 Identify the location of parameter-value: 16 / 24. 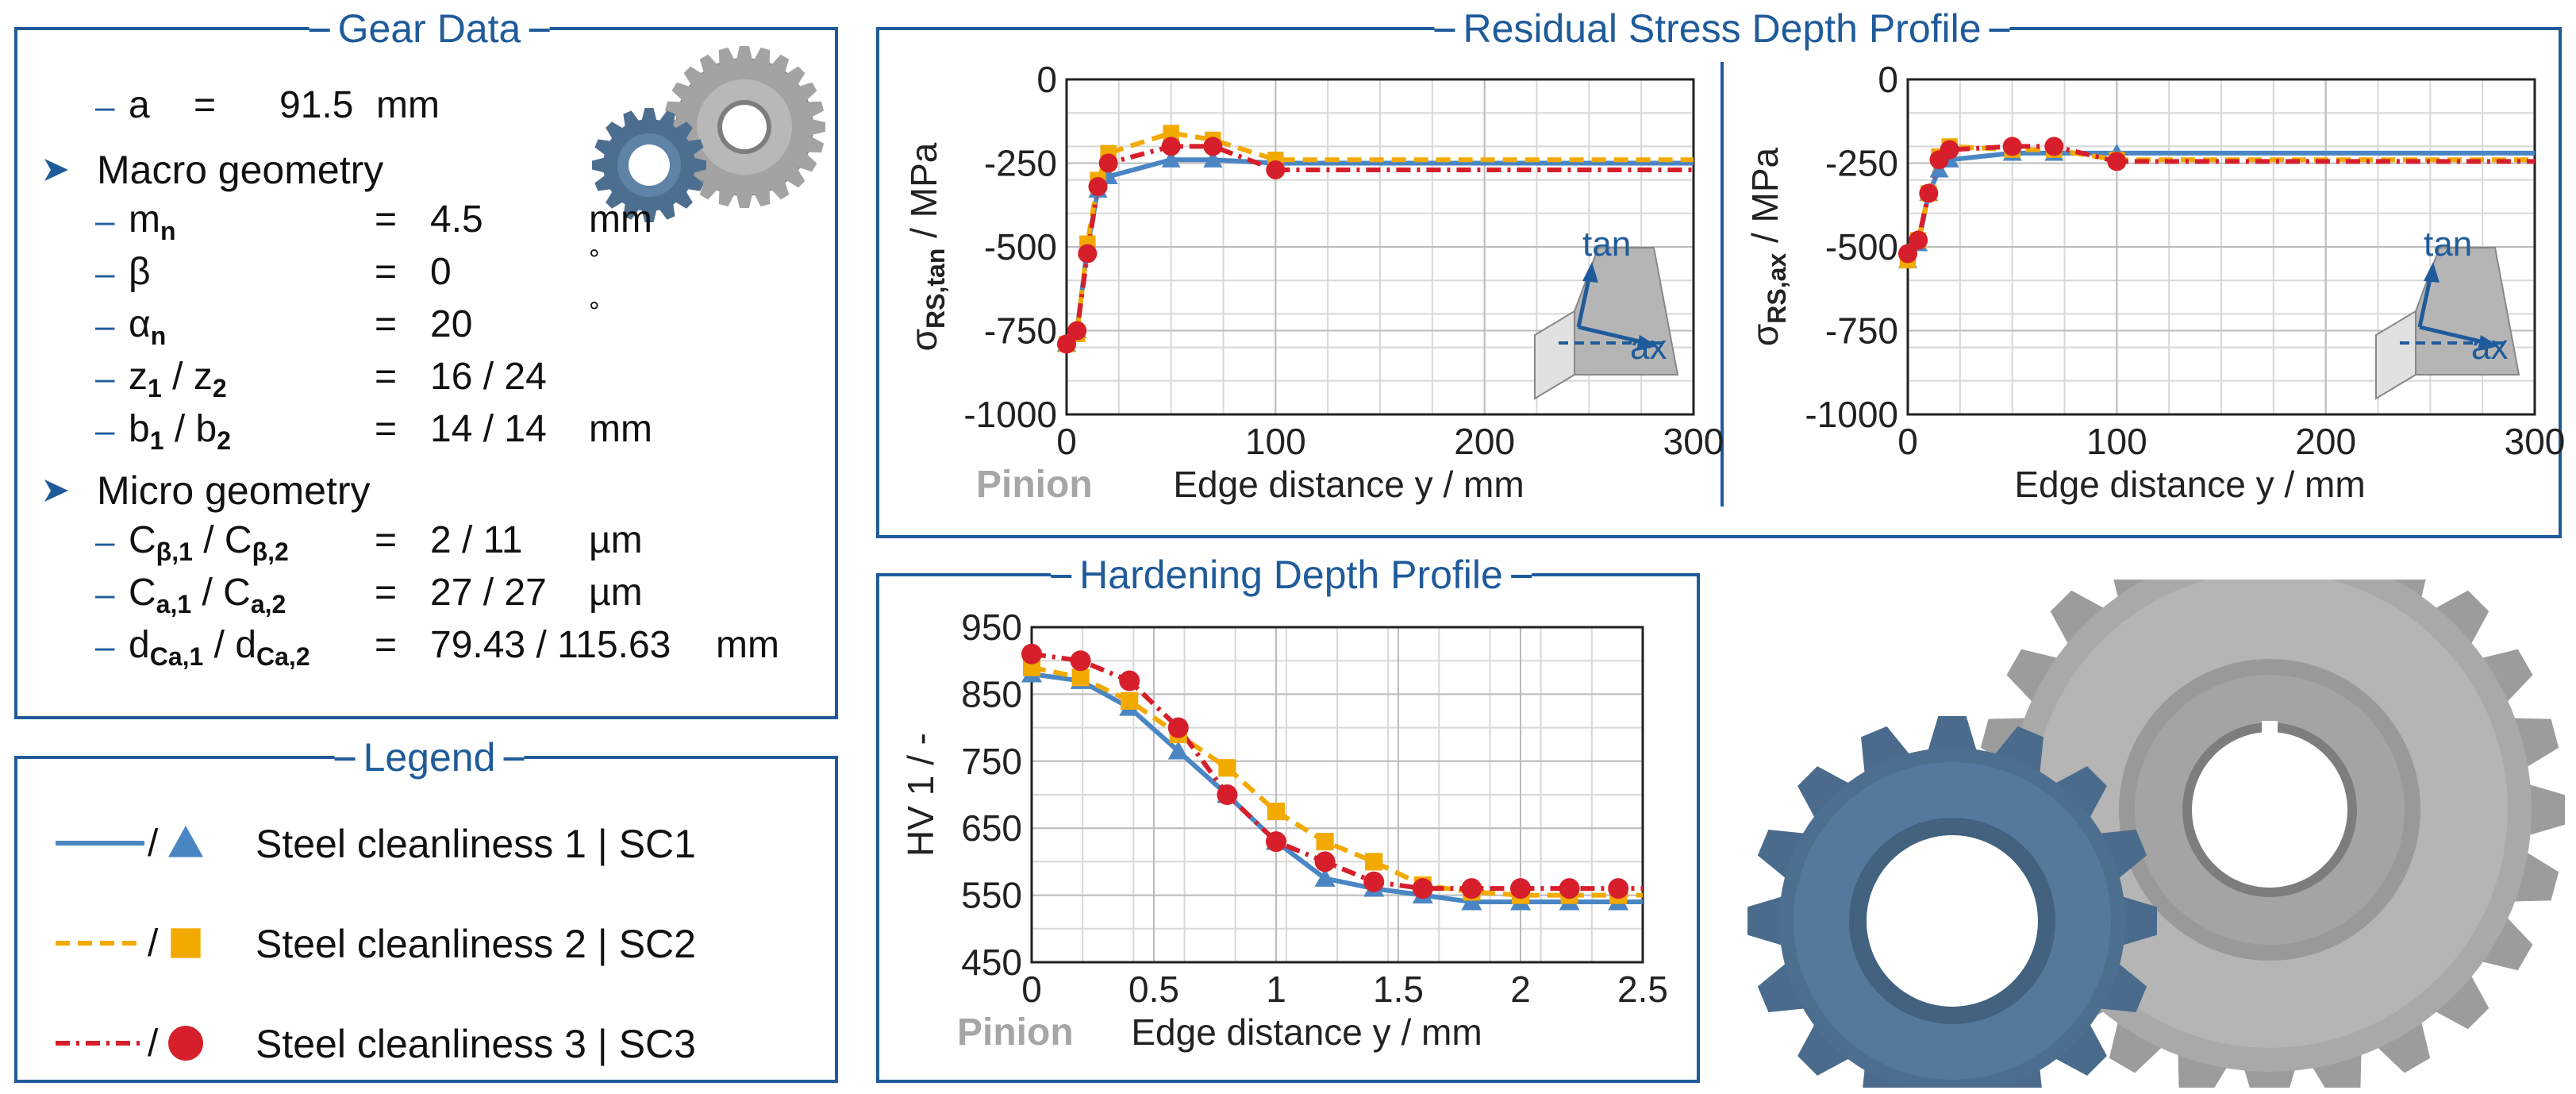
(488, 377).